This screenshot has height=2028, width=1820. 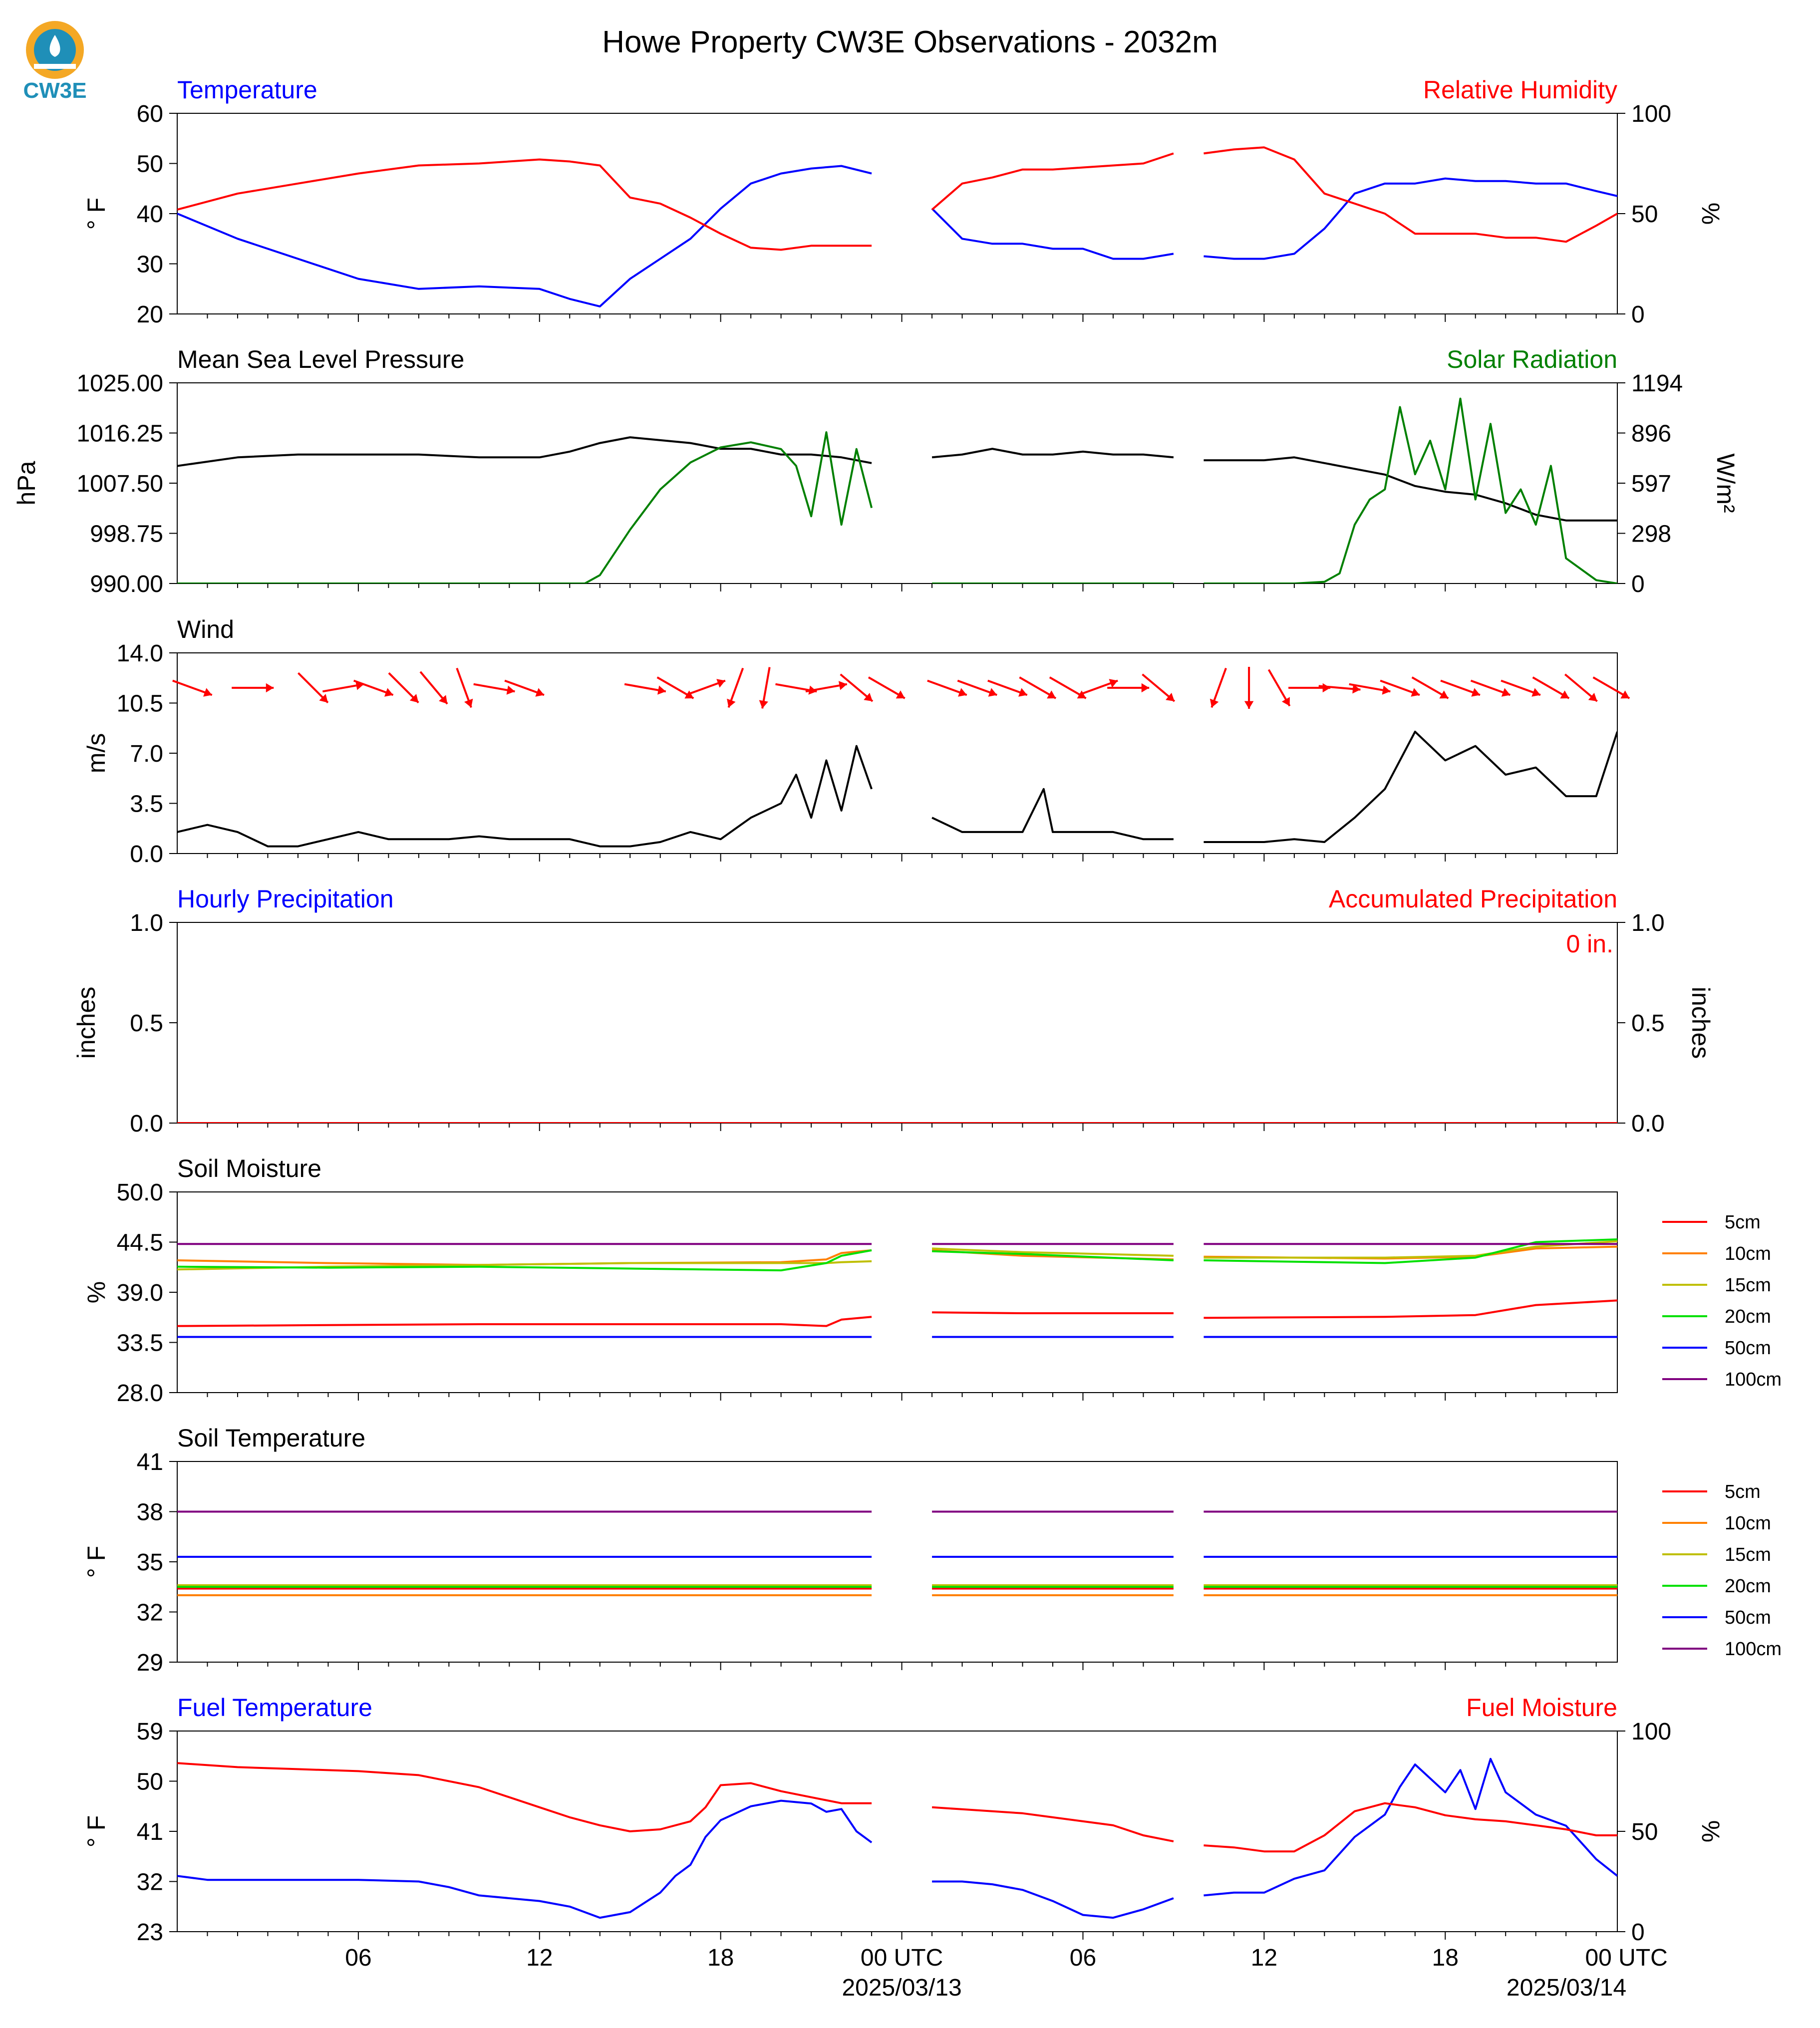 I want to click on y-right-tick-label: 1194, so click(x=1657, y=383).